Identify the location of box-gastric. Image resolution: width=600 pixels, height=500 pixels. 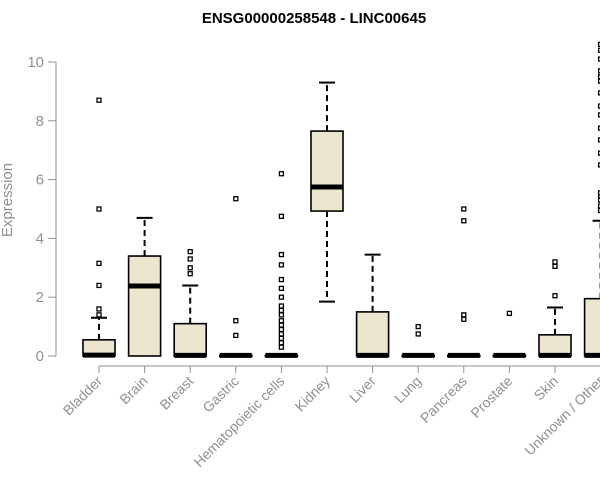
(236, 277).